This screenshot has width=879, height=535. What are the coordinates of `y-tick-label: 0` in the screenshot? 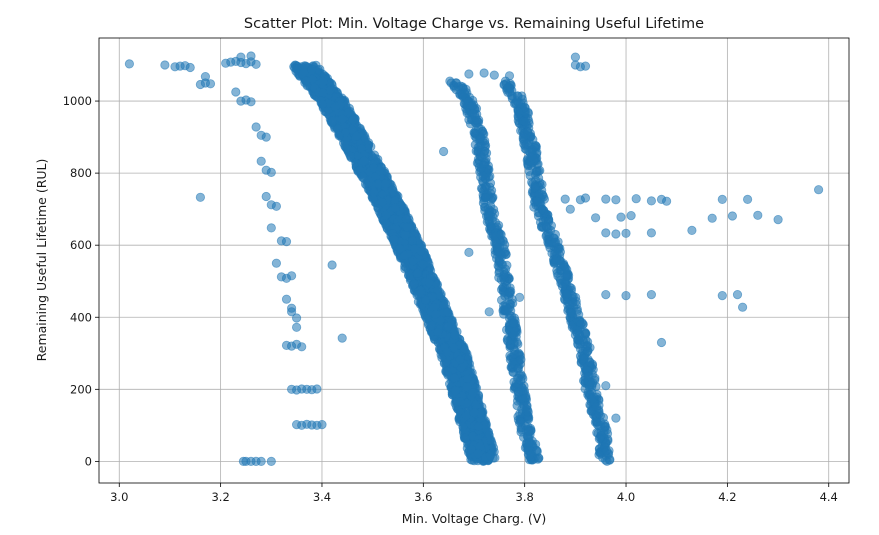 It's located at (88, 461).